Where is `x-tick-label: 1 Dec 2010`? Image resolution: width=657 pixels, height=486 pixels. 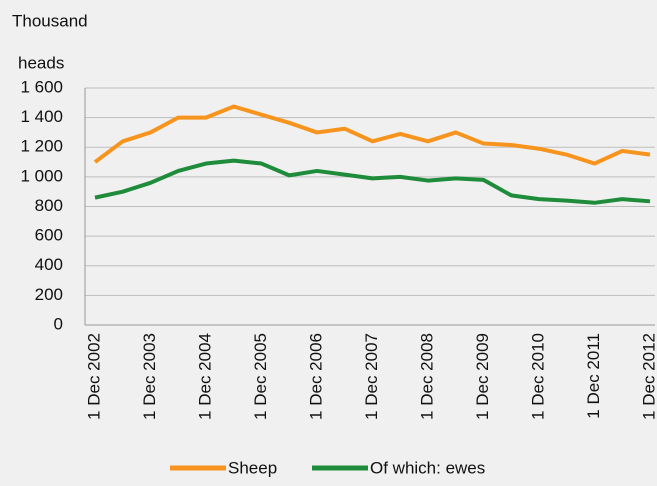
x-tick-label: 1 Dec 2010 is located at coordinates (537, 376).